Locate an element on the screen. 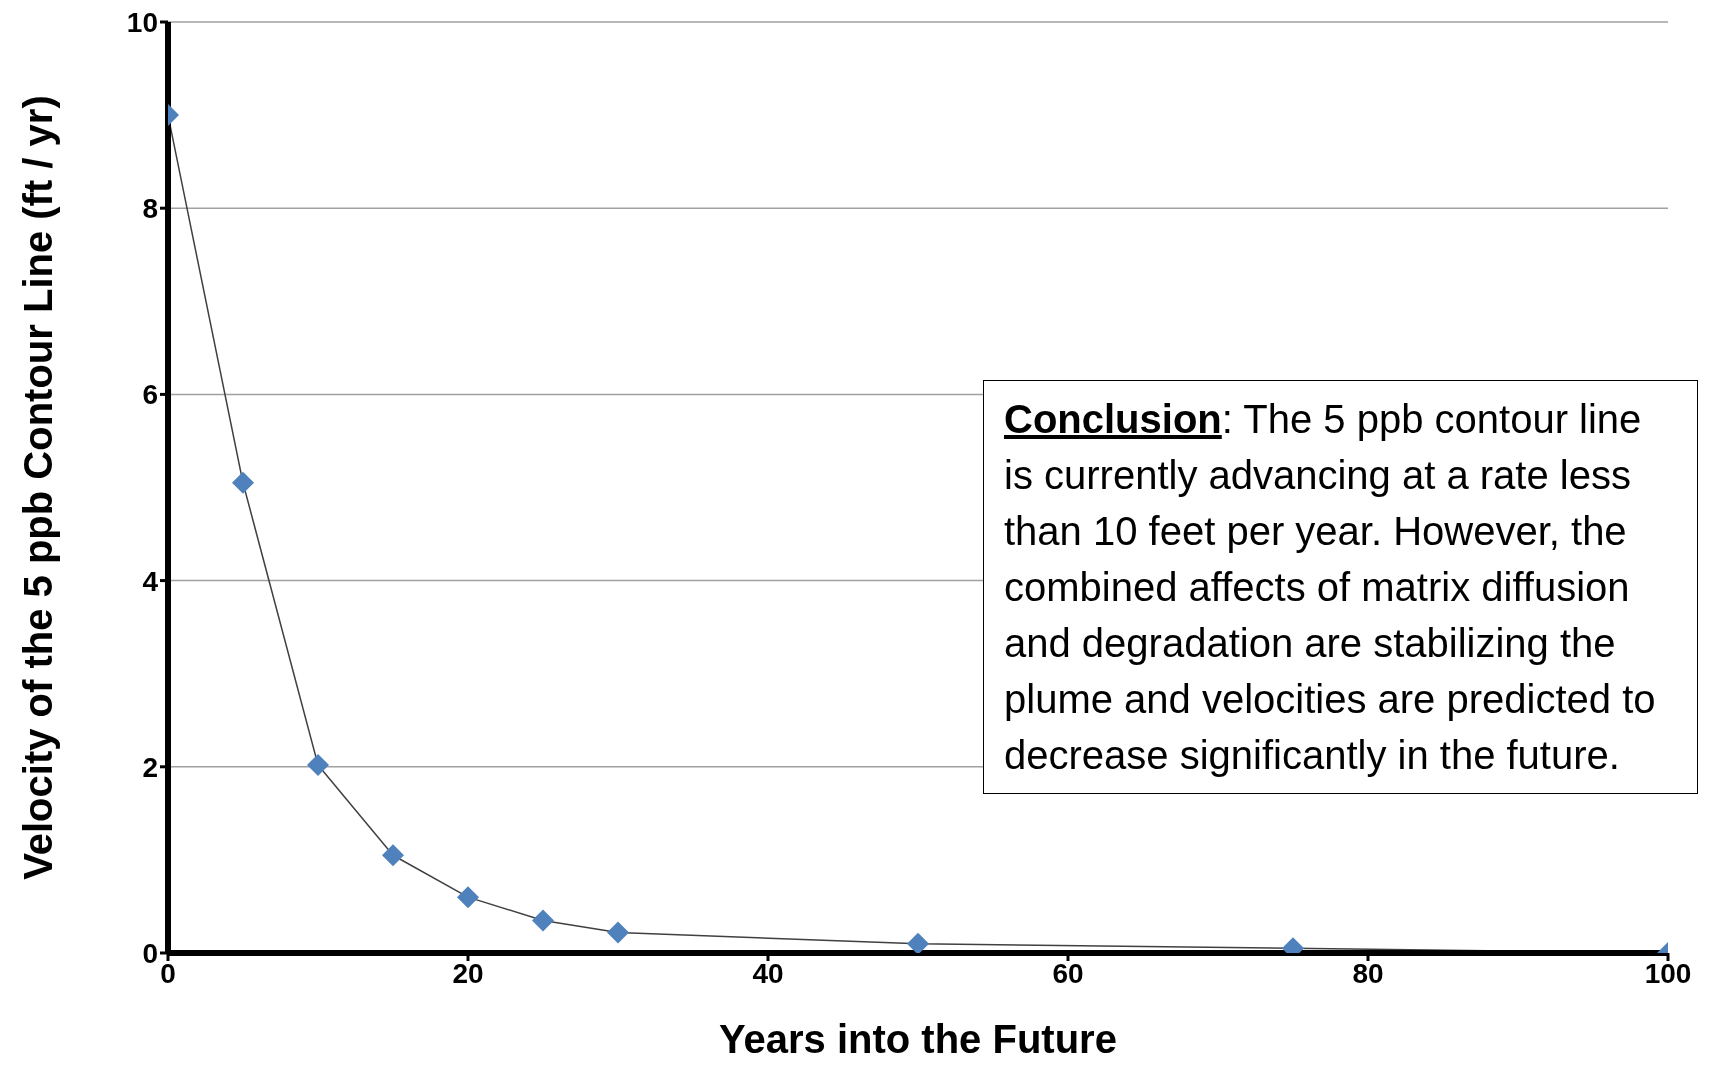  x-tick-label: 40 is located at coordinates (768, 973).